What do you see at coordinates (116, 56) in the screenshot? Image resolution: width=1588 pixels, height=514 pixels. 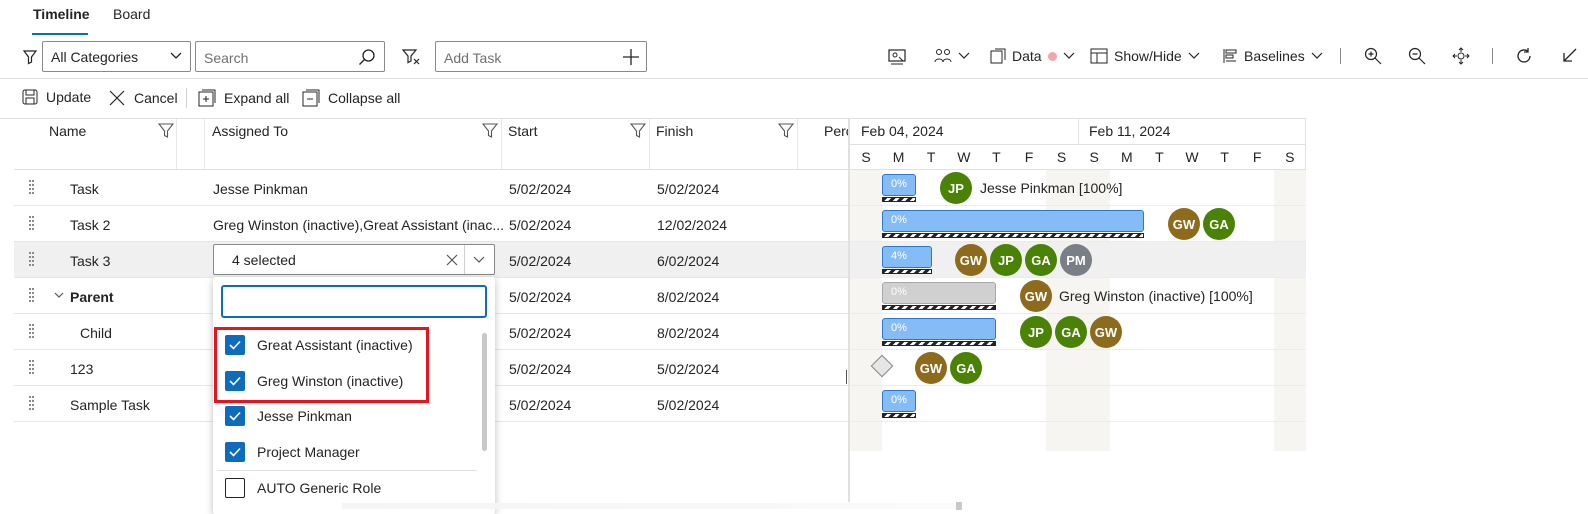 I see `category-select: All Categories` at bounding box center [116, 56].